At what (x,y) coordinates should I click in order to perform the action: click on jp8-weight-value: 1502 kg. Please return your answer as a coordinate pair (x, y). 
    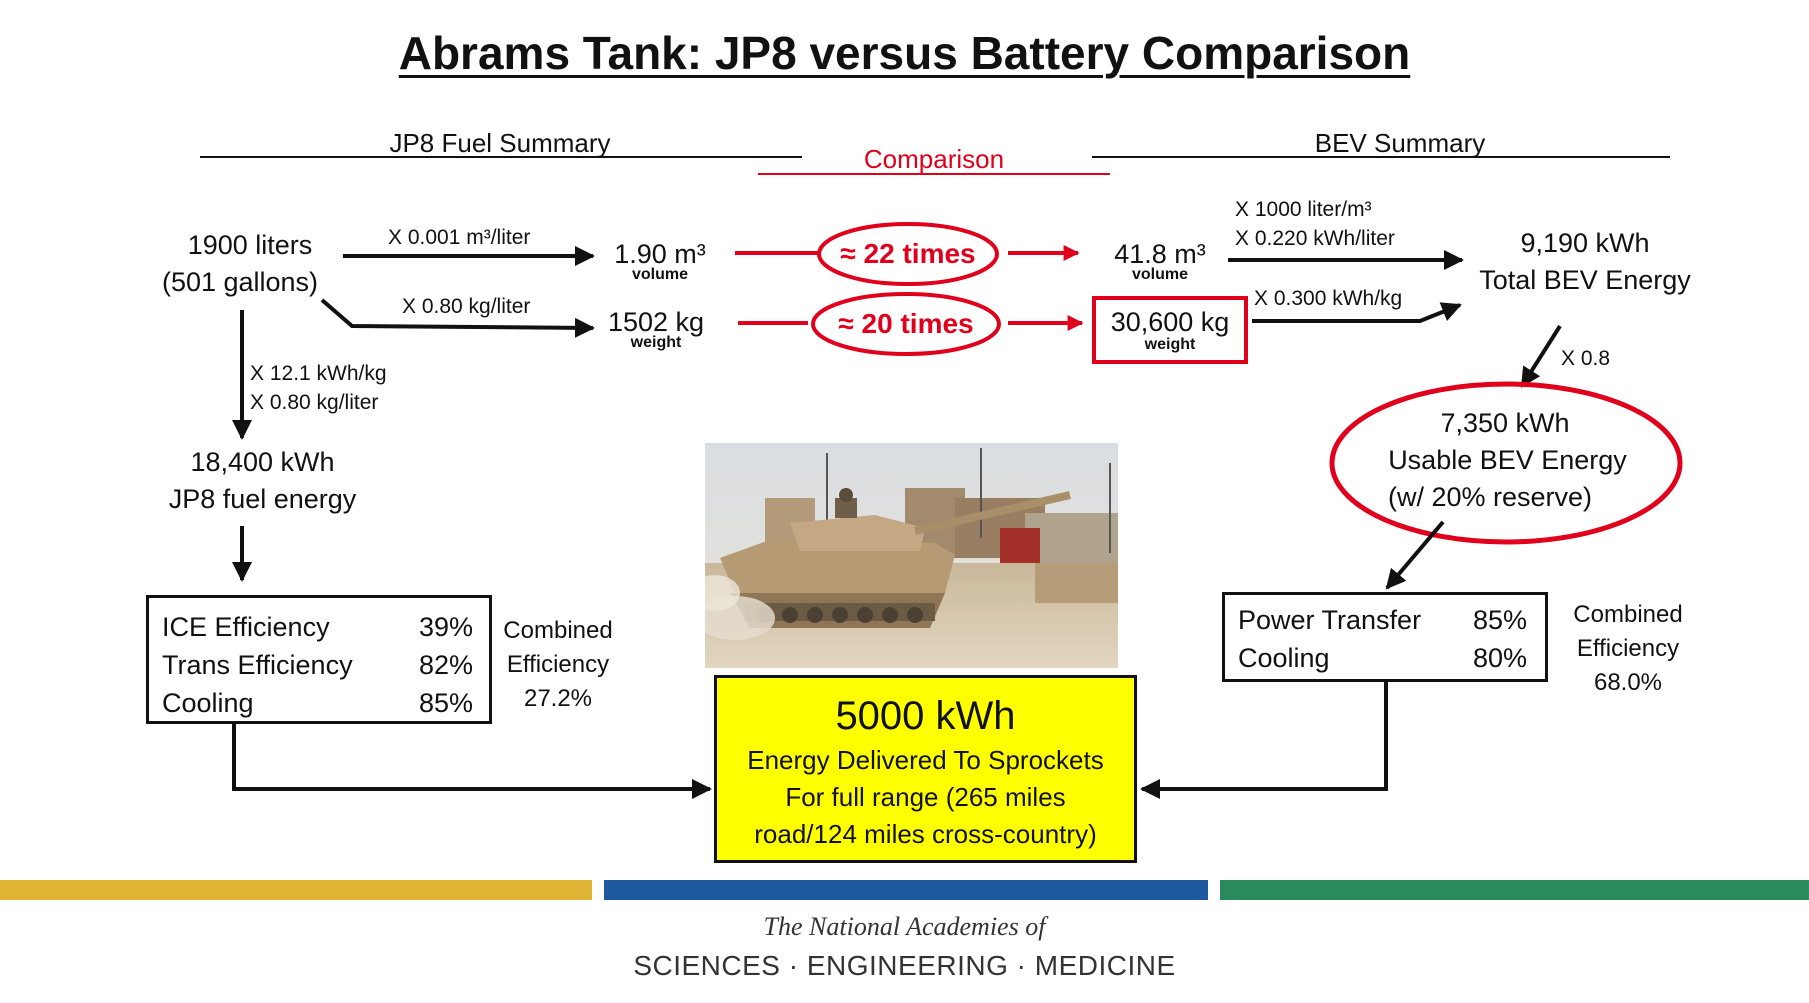
    Looking at the image, I should click on (656, 322).